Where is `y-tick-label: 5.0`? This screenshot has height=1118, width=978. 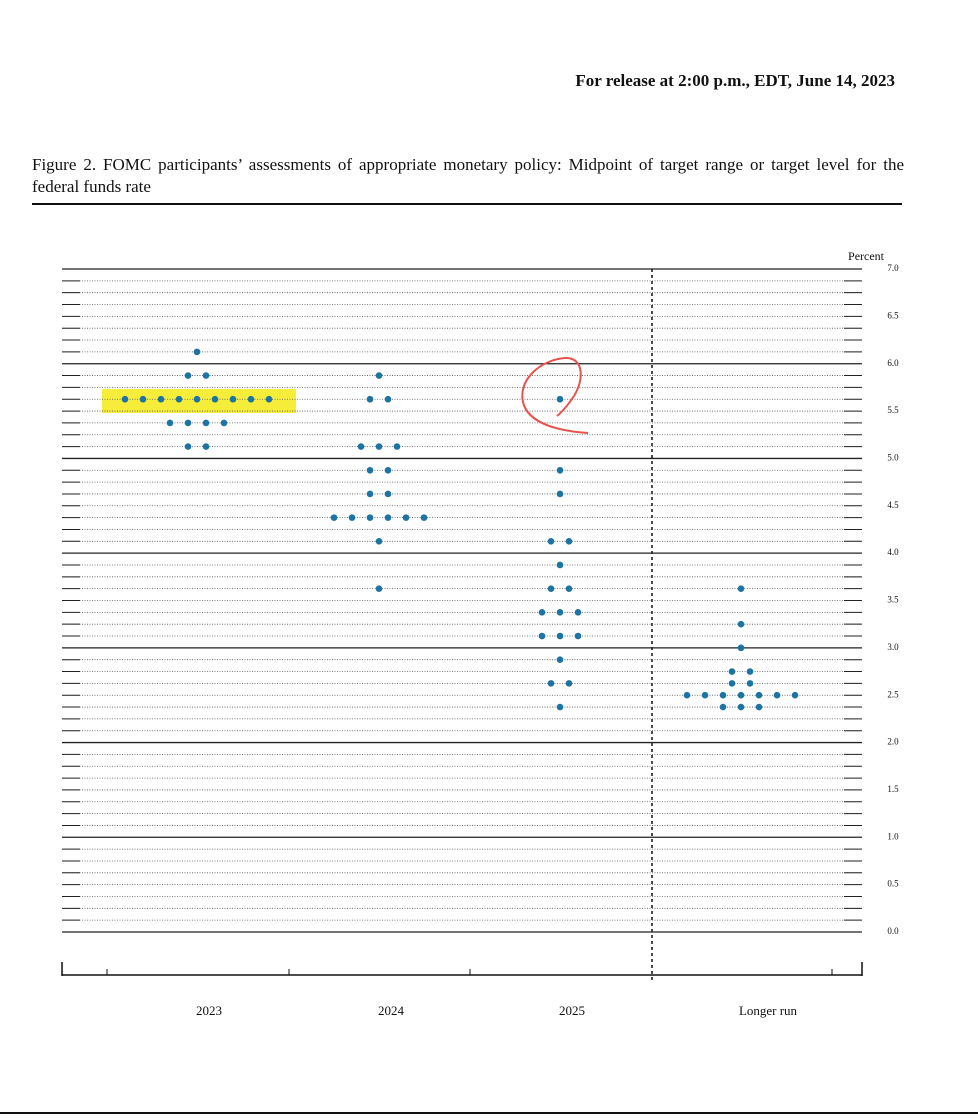 y-tick-label: 5.0 is located at coordinates (893, 457).